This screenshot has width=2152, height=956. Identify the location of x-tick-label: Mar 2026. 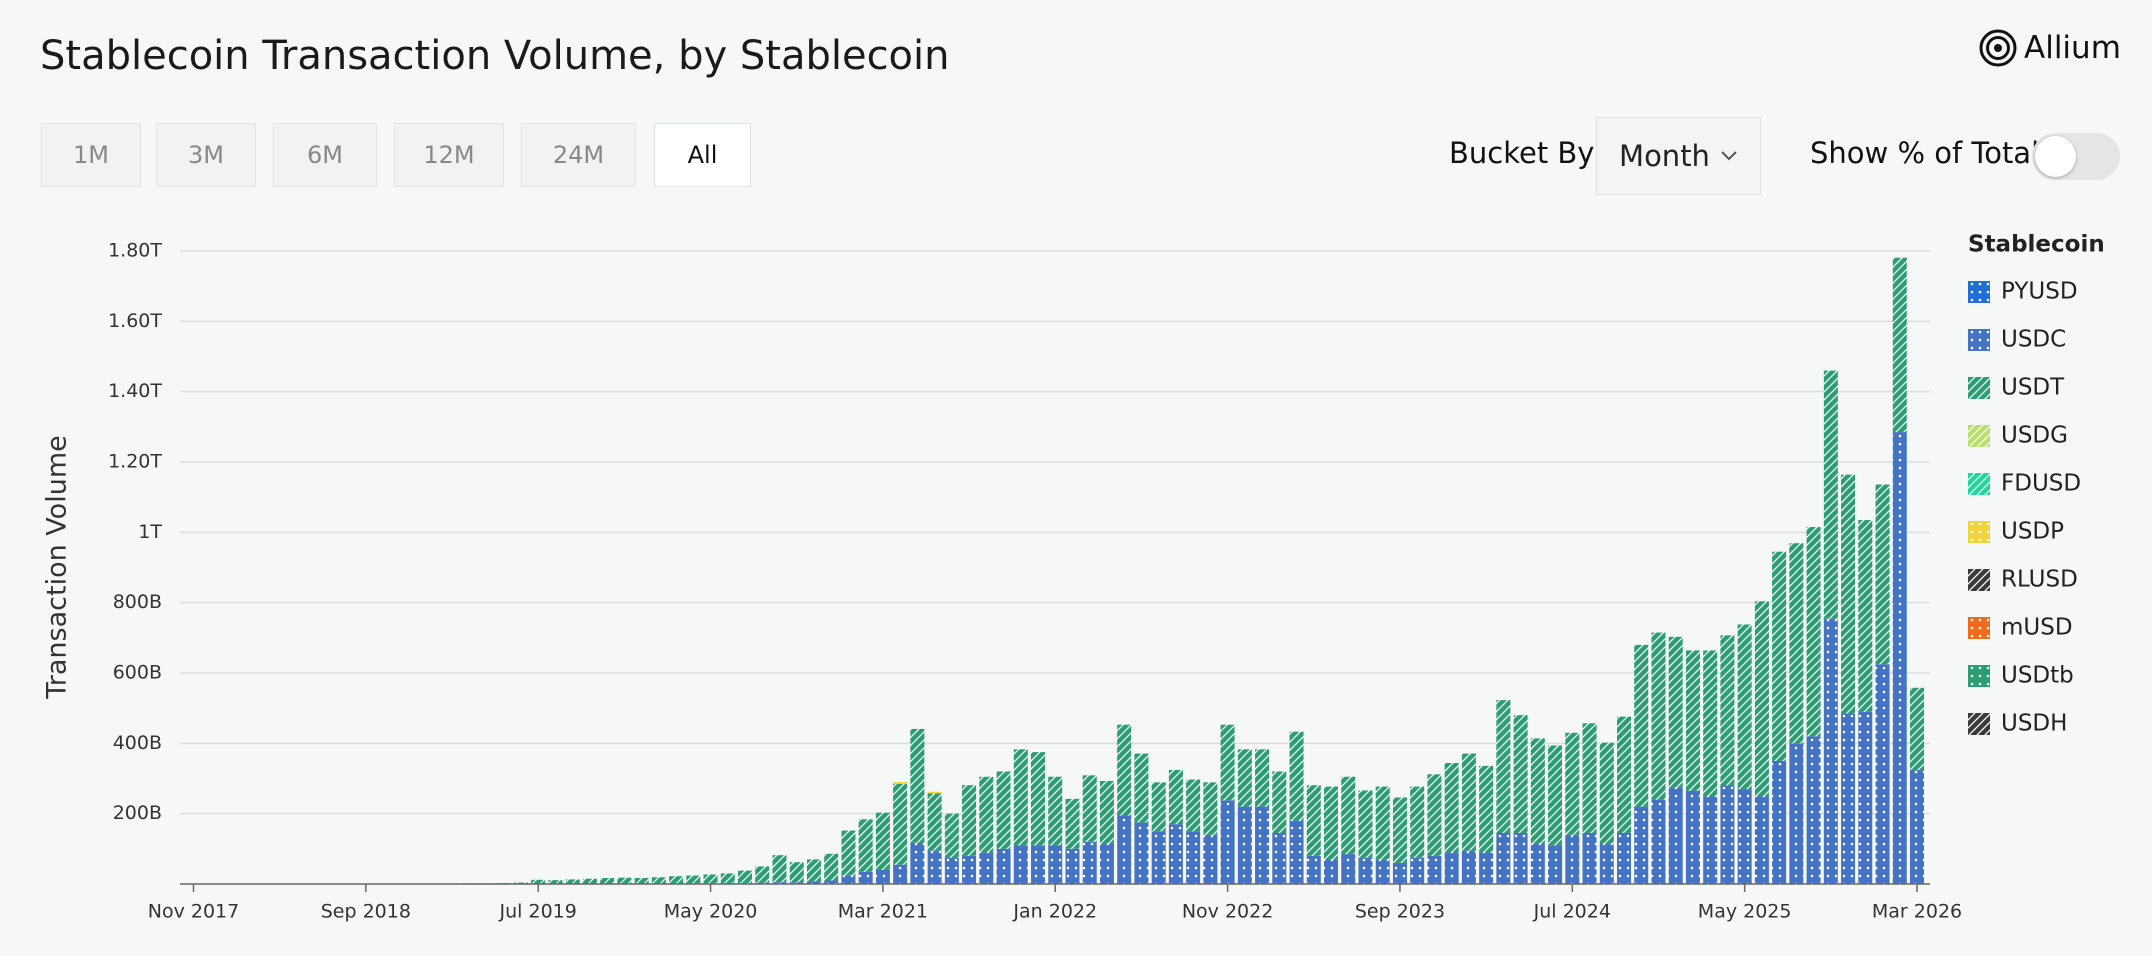
(1917, 912).